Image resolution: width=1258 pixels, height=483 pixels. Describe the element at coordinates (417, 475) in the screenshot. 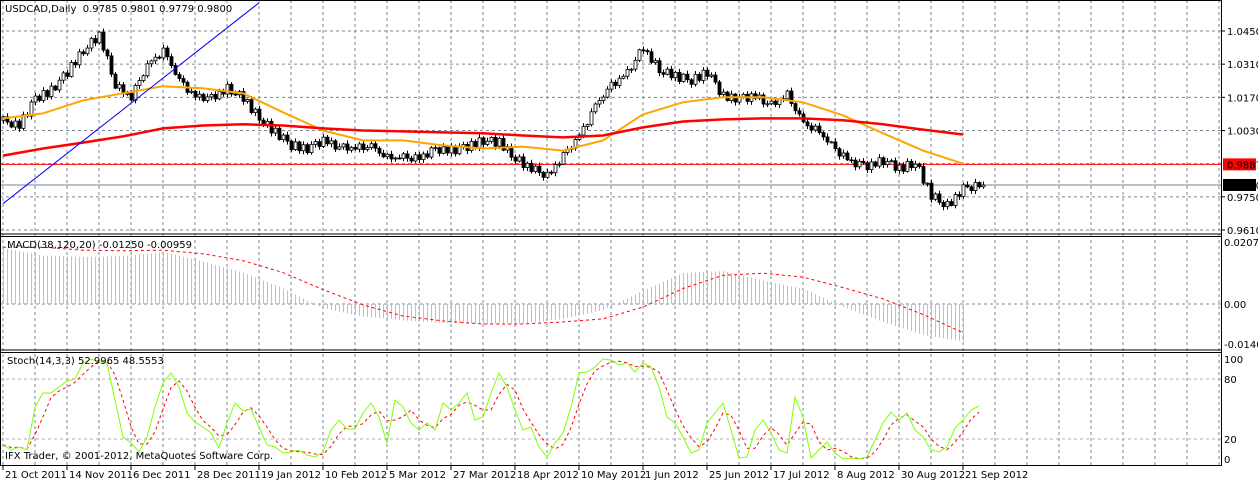

I see `date-label: 5 Mar 2012` at that location.